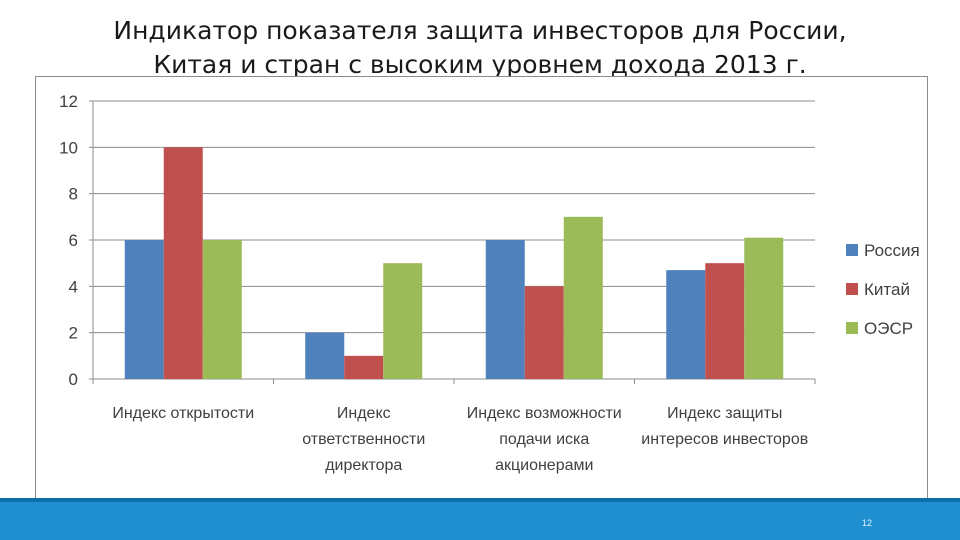  Describe the element at coordinates (583, 297) in the screenshot. I see `bar-ОЭСР-2` at that location.